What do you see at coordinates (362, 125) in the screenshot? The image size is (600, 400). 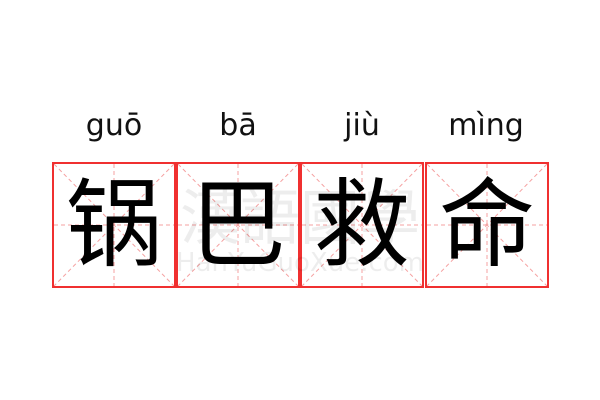 I see `pinyin-3: jiù` at bounding box center [362, 125].